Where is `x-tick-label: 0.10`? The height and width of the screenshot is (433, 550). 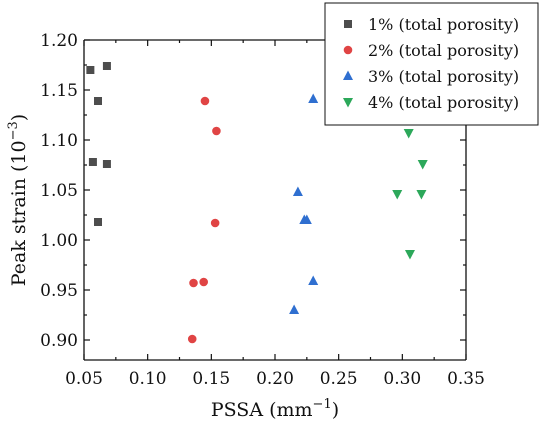
x-tick-label: 0.10 is located at coordinates (148, 379).